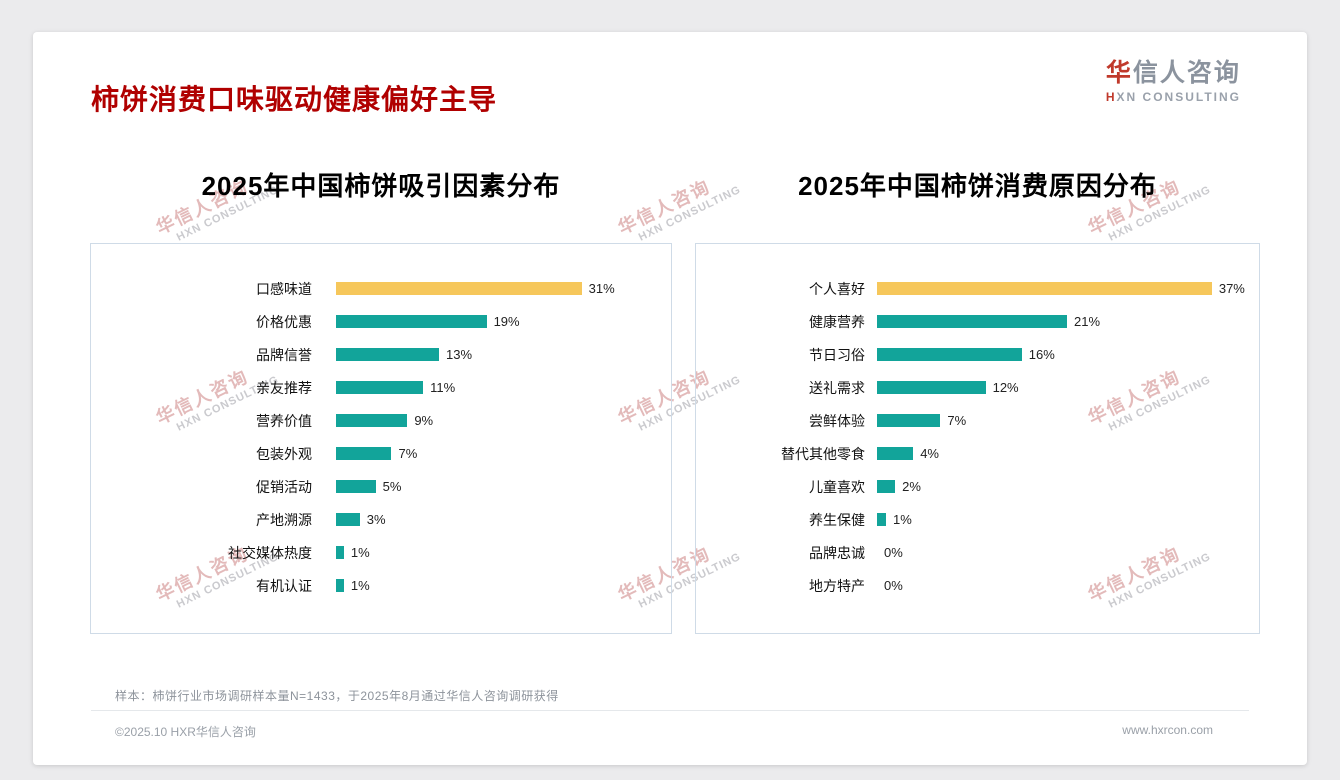 Image resolution: width=1340 pixels, height=780 pixels. I want to click on bar-row: 促销活动 5%, so click(381, 486).